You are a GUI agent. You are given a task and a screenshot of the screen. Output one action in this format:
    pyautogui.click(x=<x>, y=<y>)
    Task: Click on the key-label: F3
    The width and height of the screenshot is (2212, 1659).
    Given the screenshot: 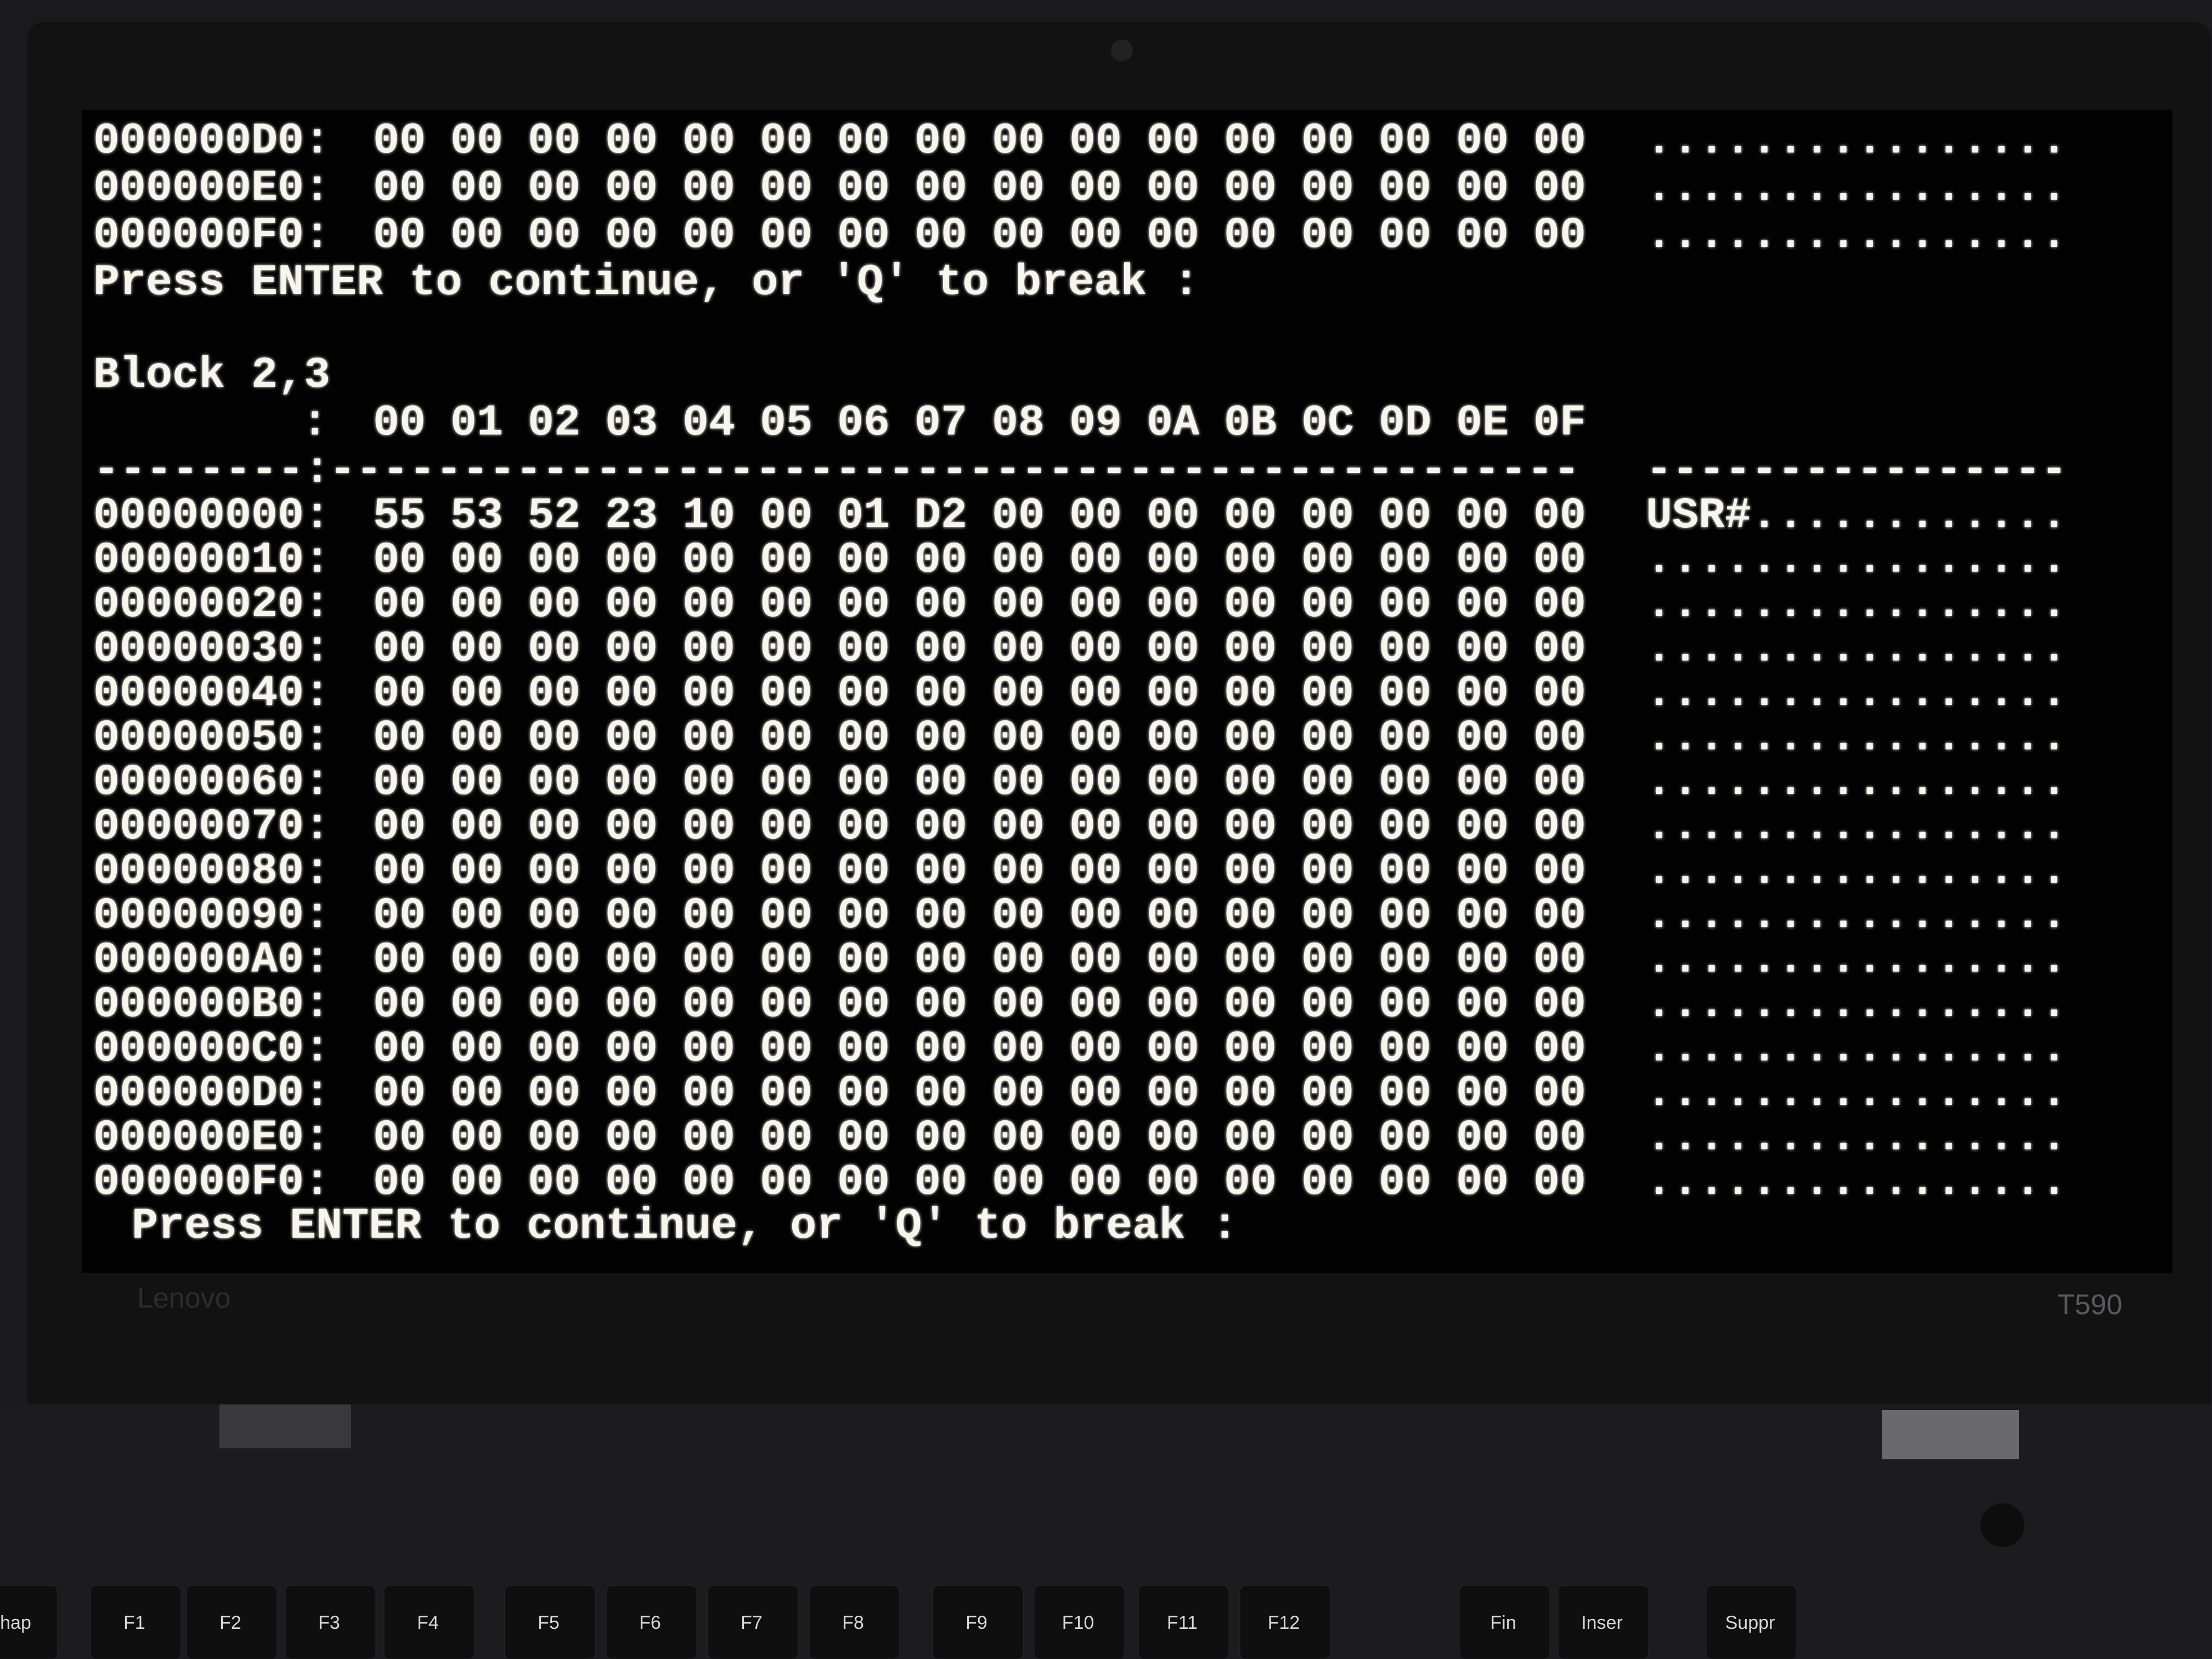 What is the action you would take?
    pyautogui.click(x=329, y=1623)
    